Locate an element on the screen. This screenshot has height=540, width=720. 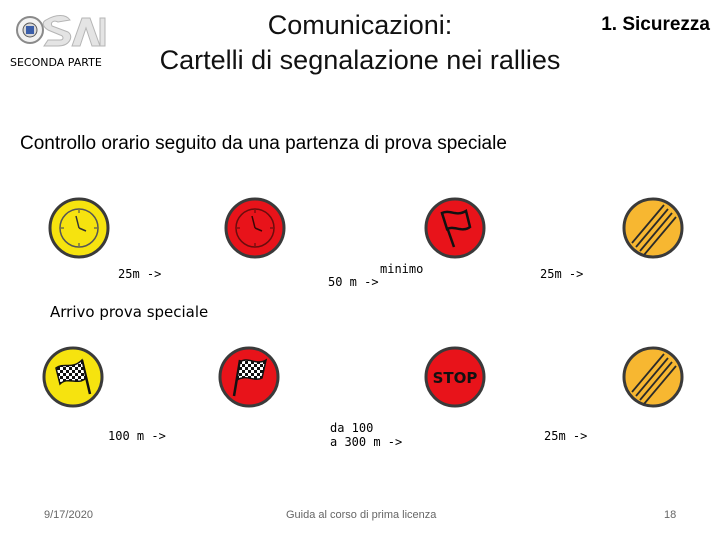
footer-date: 9/17/2020 is located at coordinates (68, 515).